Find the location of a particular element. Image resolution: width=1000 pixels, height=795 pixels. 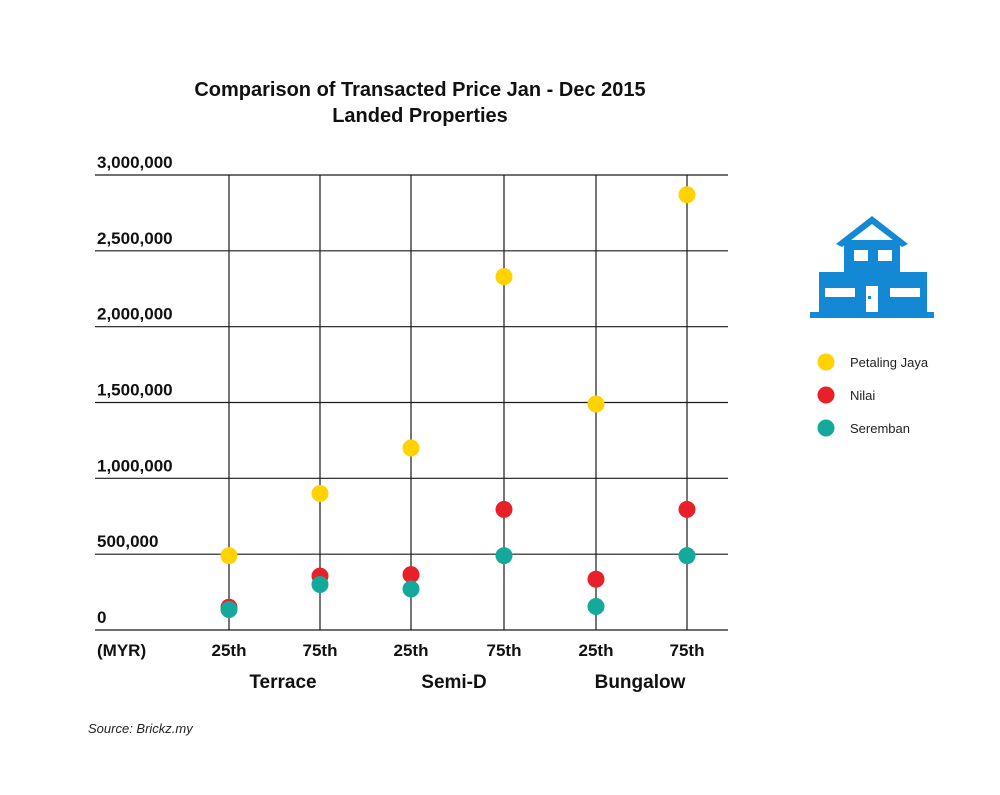

y-tick-label: 1,000,000 is located at coordinates (135, 465).